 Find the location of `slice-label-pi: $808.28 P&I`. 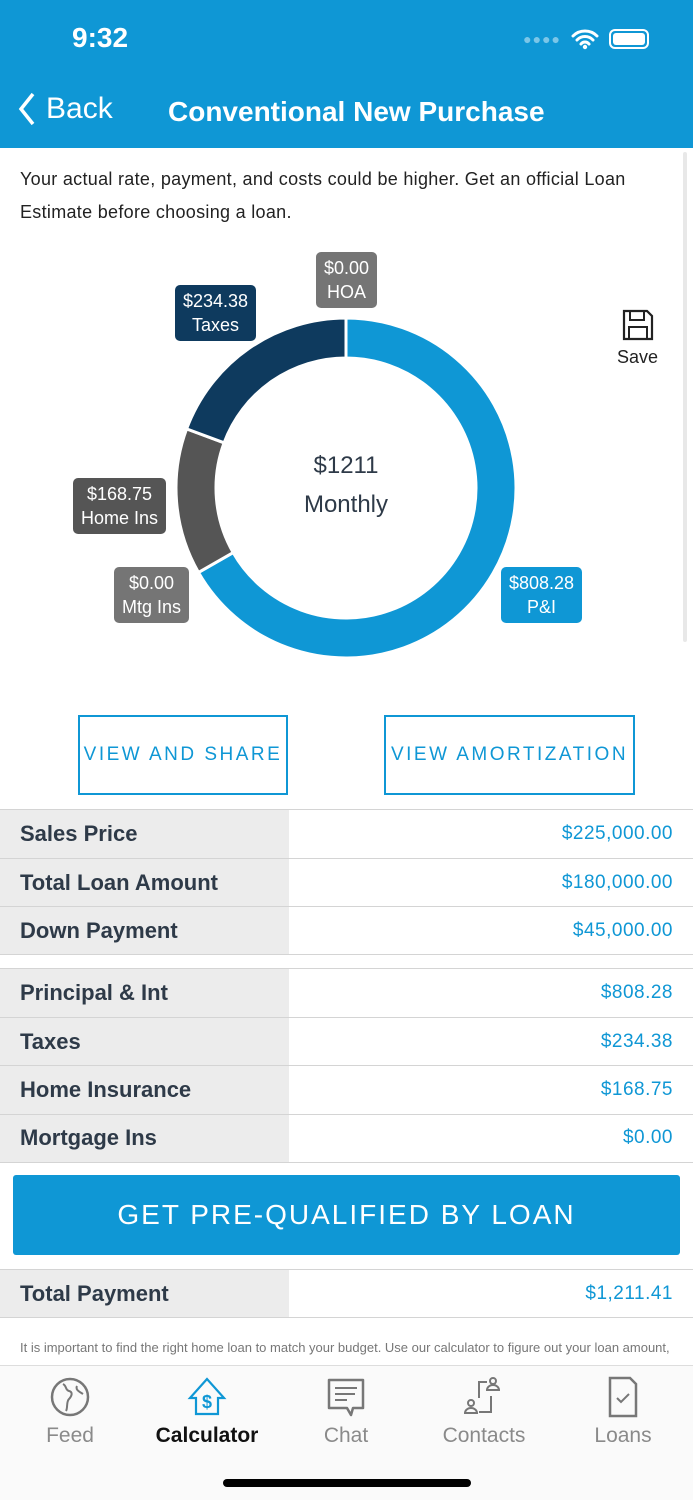

slice-label-pi: $808.28 P&I is located at coordinates (542, 595).